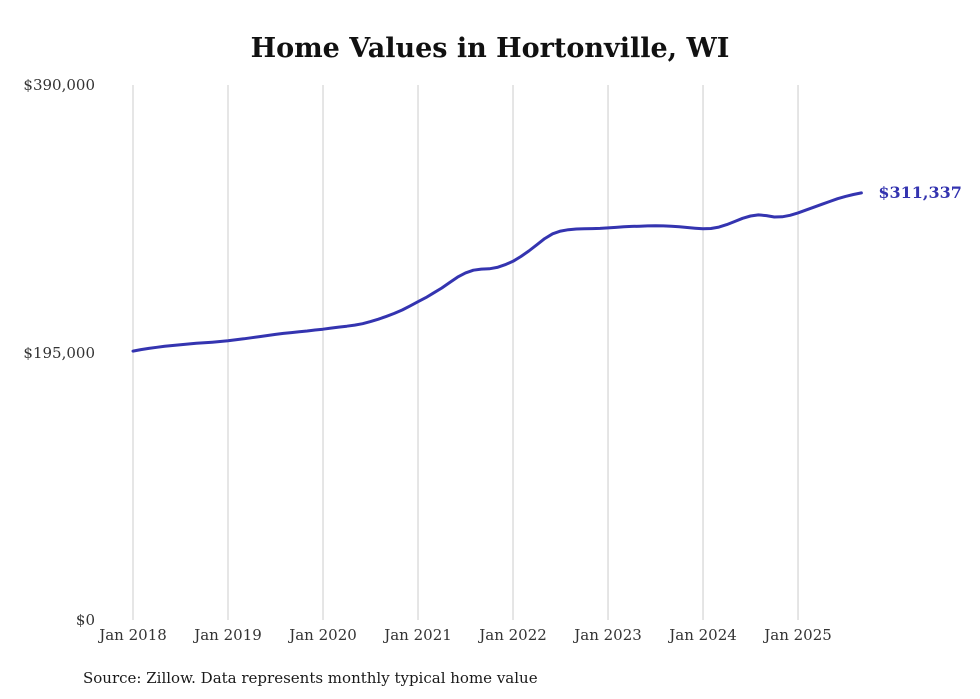 The height and width of the screenshot is (699, 980). Describe the element at coordinates (228, 635) in the screenshot. I see `x-tick-label: Jan 2019` at that location.